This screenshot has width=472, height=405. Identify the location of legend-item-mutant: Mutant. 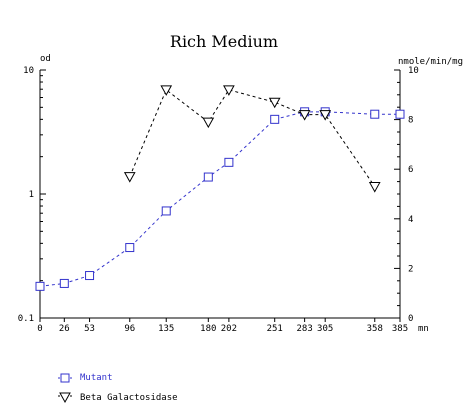
(85, 378).